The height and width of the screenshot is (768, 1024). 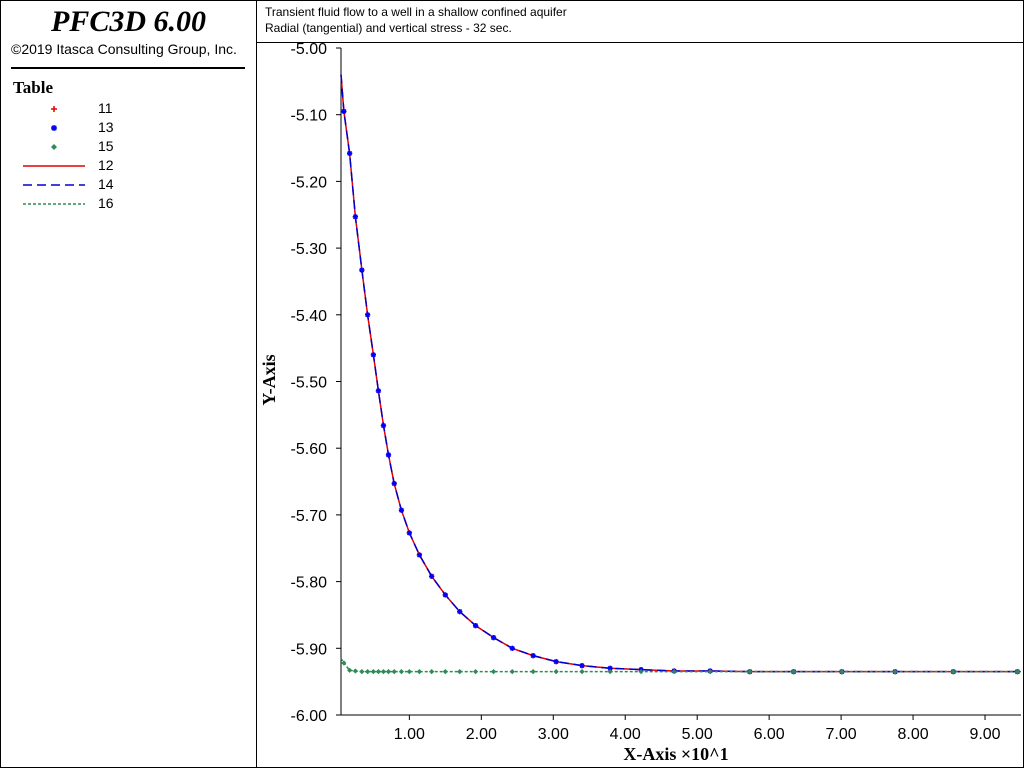 What do you see at coordinates (409, 734) in the screenshot?
I see `x-tick-label: 1.00` at bounding box center [409, 734].